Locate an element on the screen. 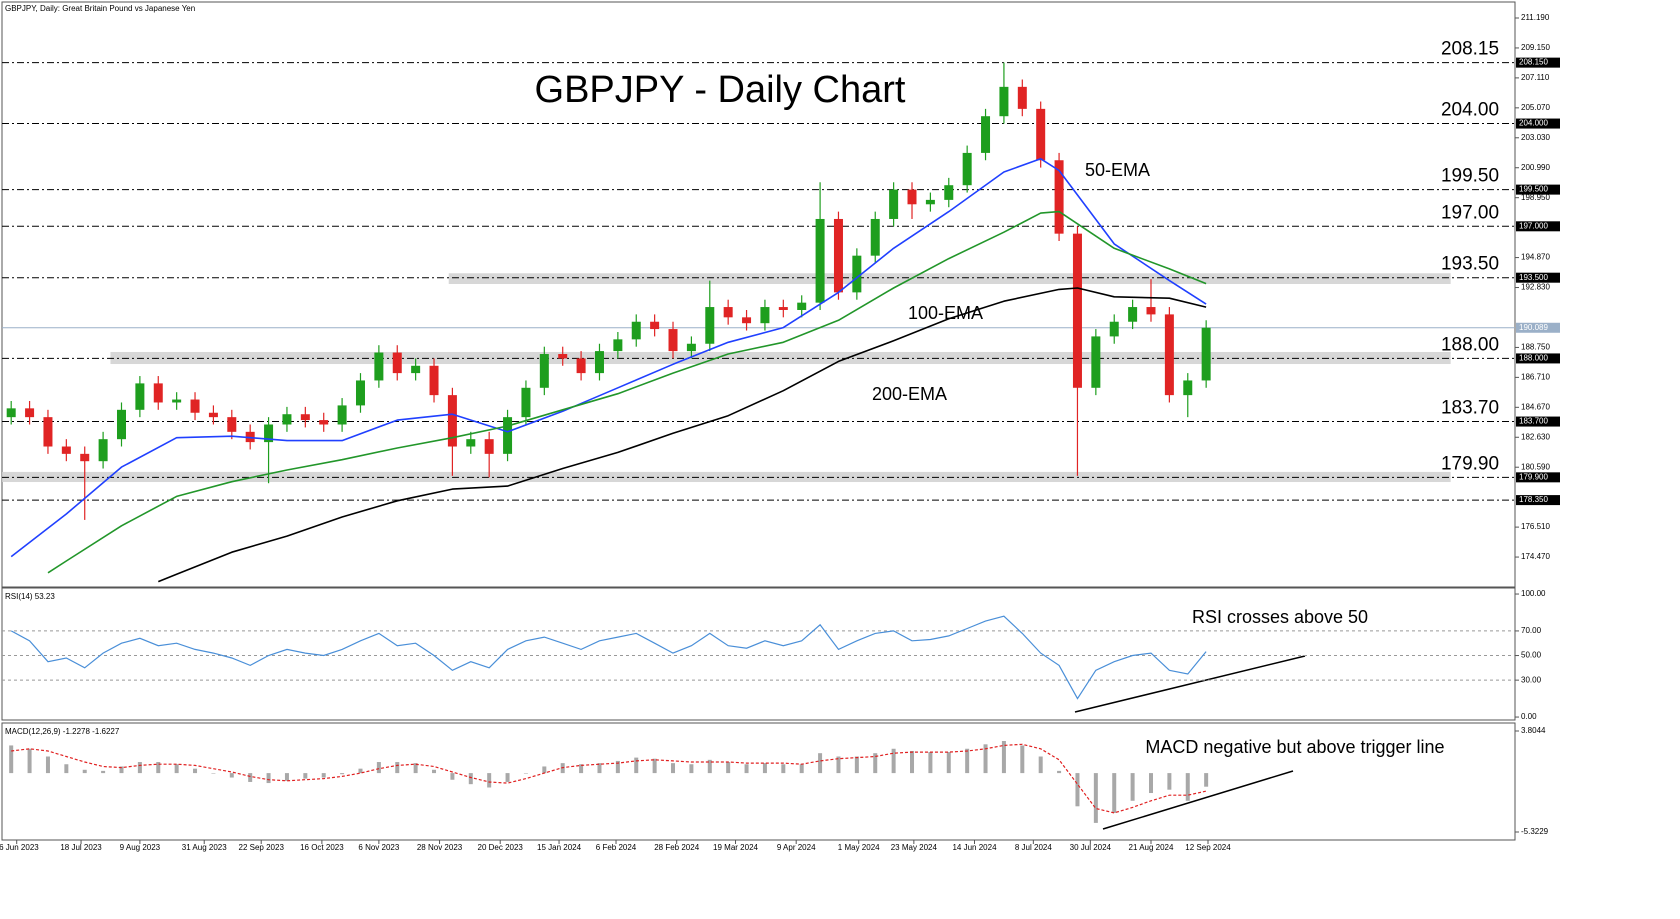 This screenshot has width=1680, height=919. y-tick-label: 184.670 is located at coordinates (1535, 406).